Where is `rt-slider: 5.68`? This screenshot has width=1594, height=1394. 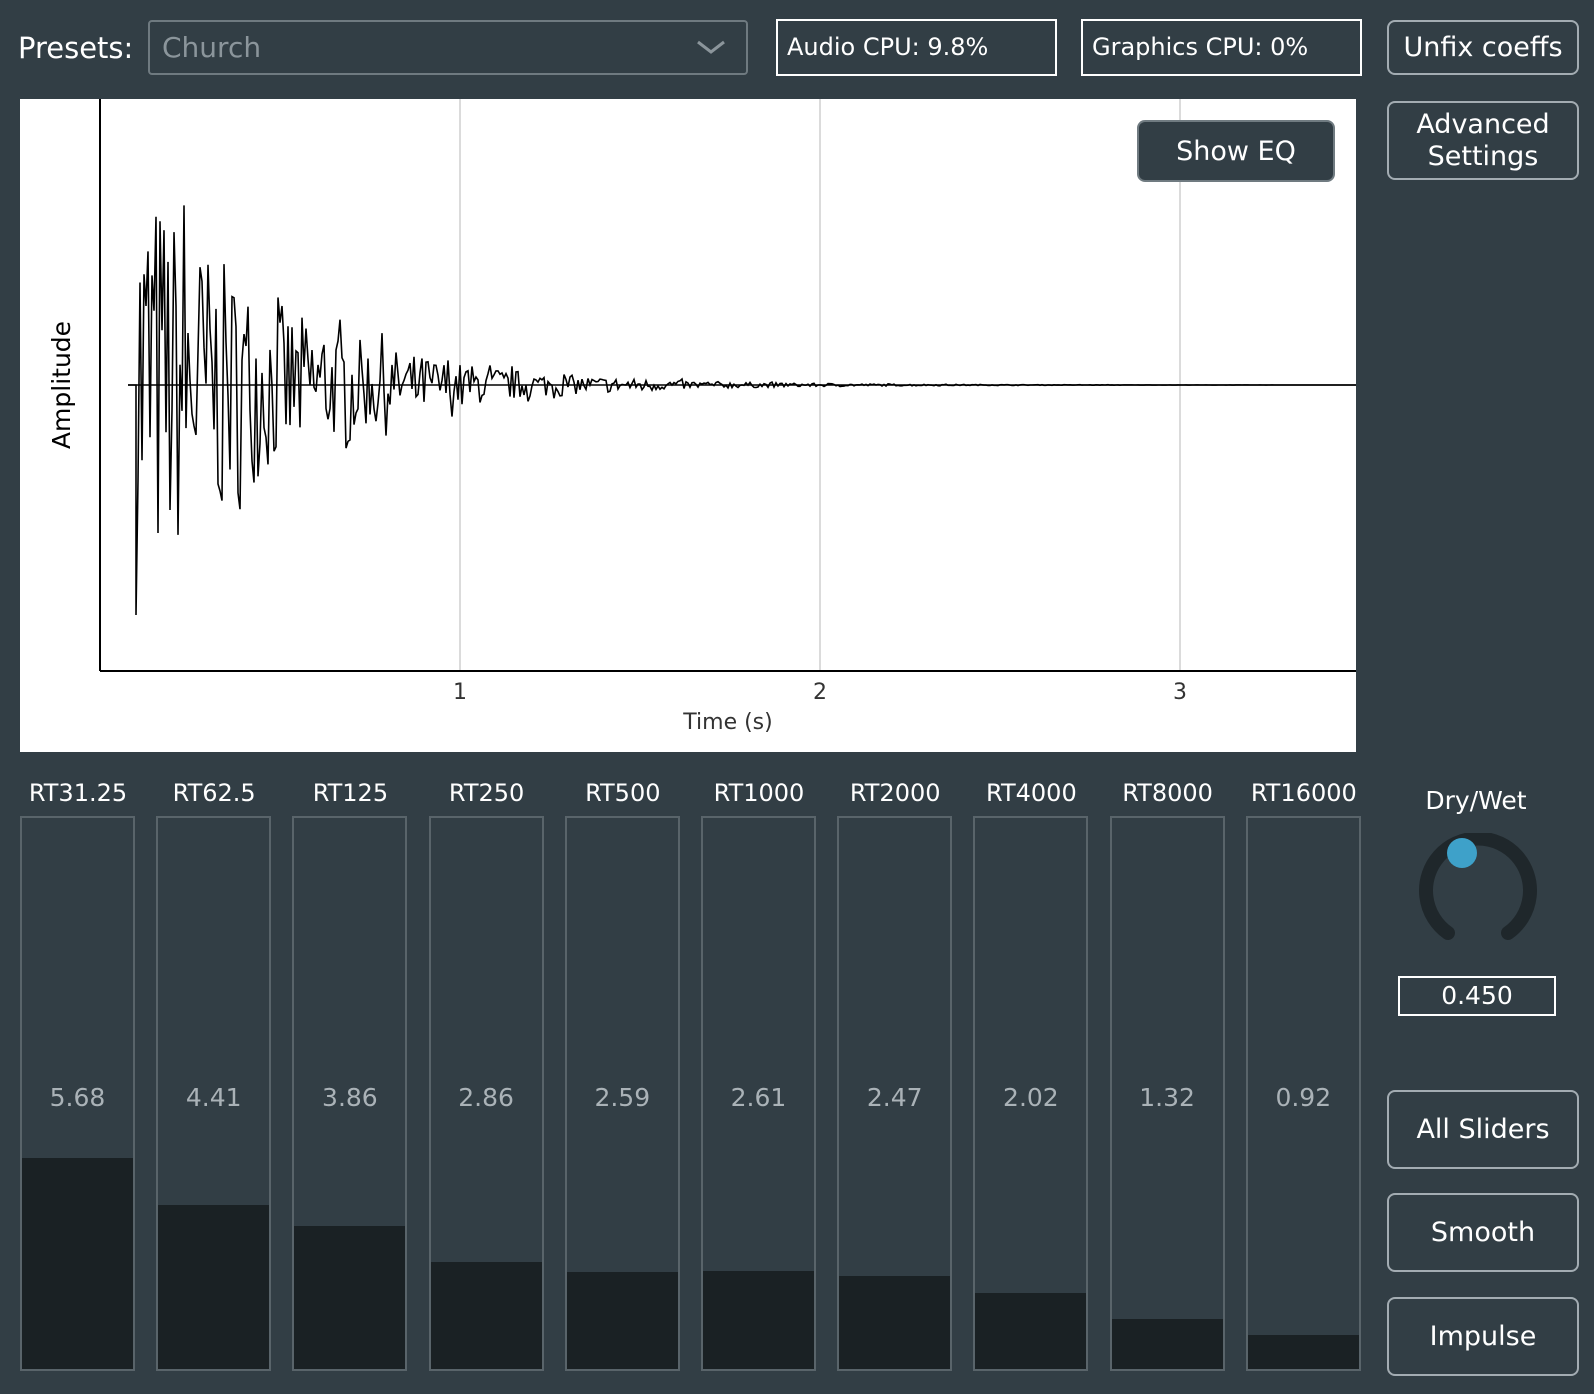
rt-slider: 5.68 is located at coordinates (77, 1093).